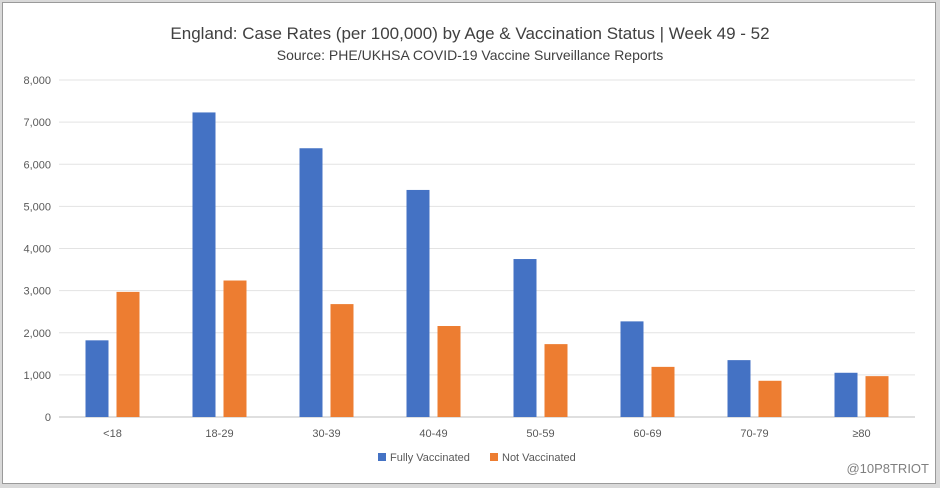 The height and width of the screenshot is (488, 940). I want to click on x-tick-label: 30-39, so click(326, 434).